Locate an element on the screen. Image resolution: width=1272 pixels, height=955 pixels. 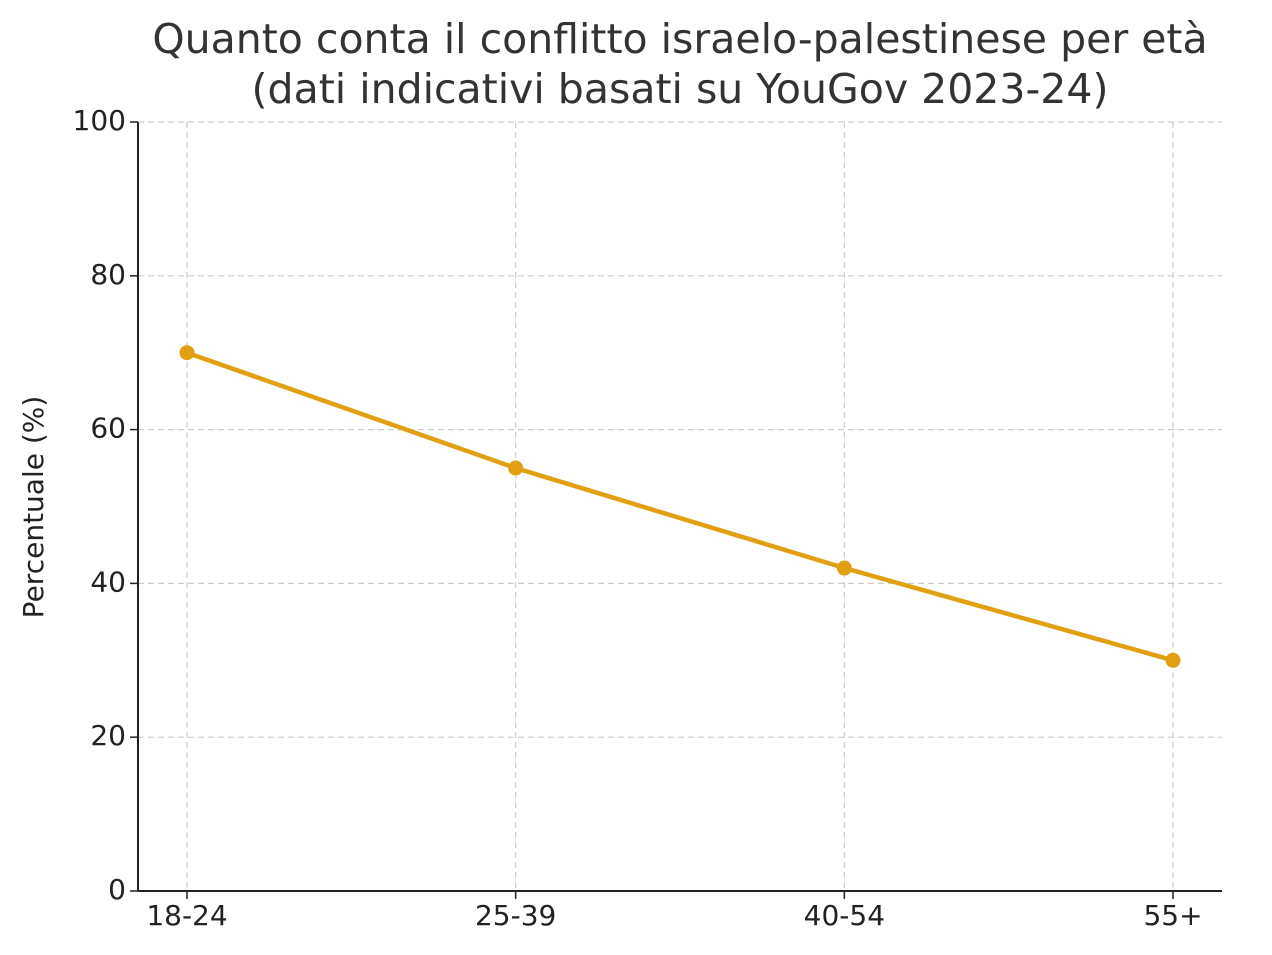
y-tick-label: 100 is located at coordinates (99, 120).